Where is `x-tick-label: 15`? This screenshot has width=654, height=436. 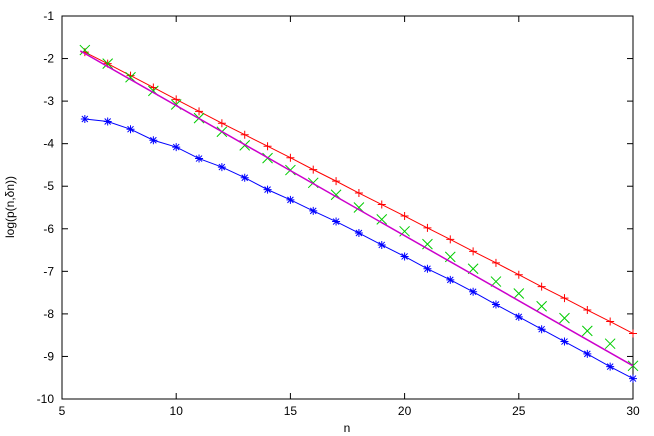 x-tick-label: 15 is located at coordinates (291, 411).